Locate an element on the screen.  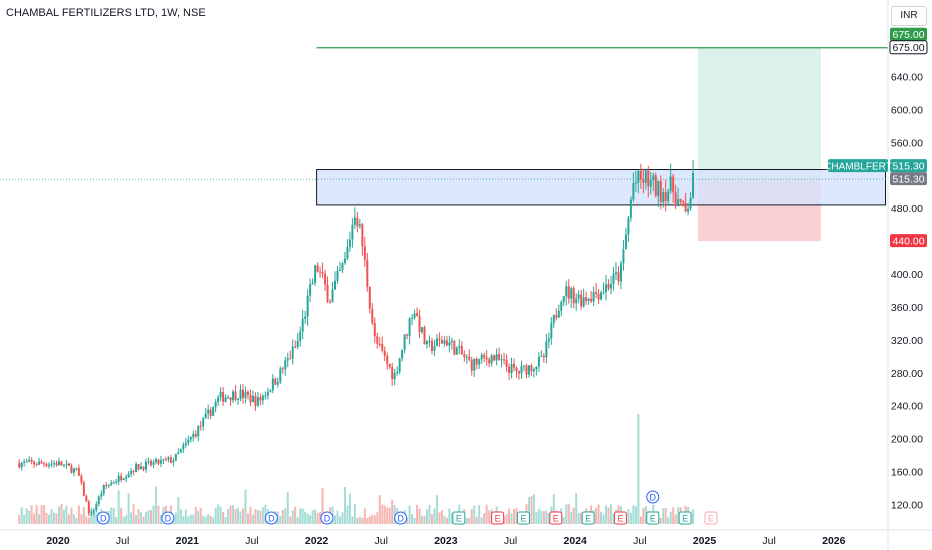
price-tick-label: 280.00 is located at coordinates (907, 374).